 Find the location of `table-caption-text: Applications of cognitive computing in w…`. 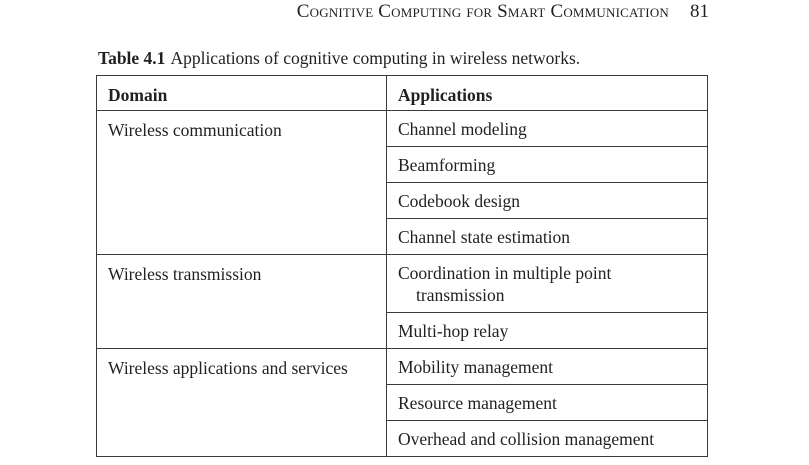

table-caption-text: Applications of cognitive computing in w… is located at coordinates (375, 58).